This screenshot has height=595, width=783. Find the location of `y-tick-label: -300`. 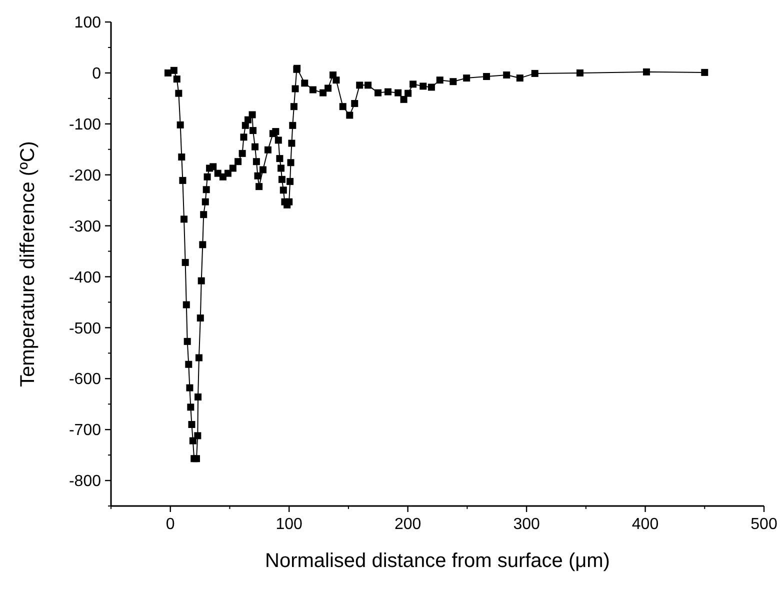

y-tick-label: -300 is located at coordinates (85, 227).